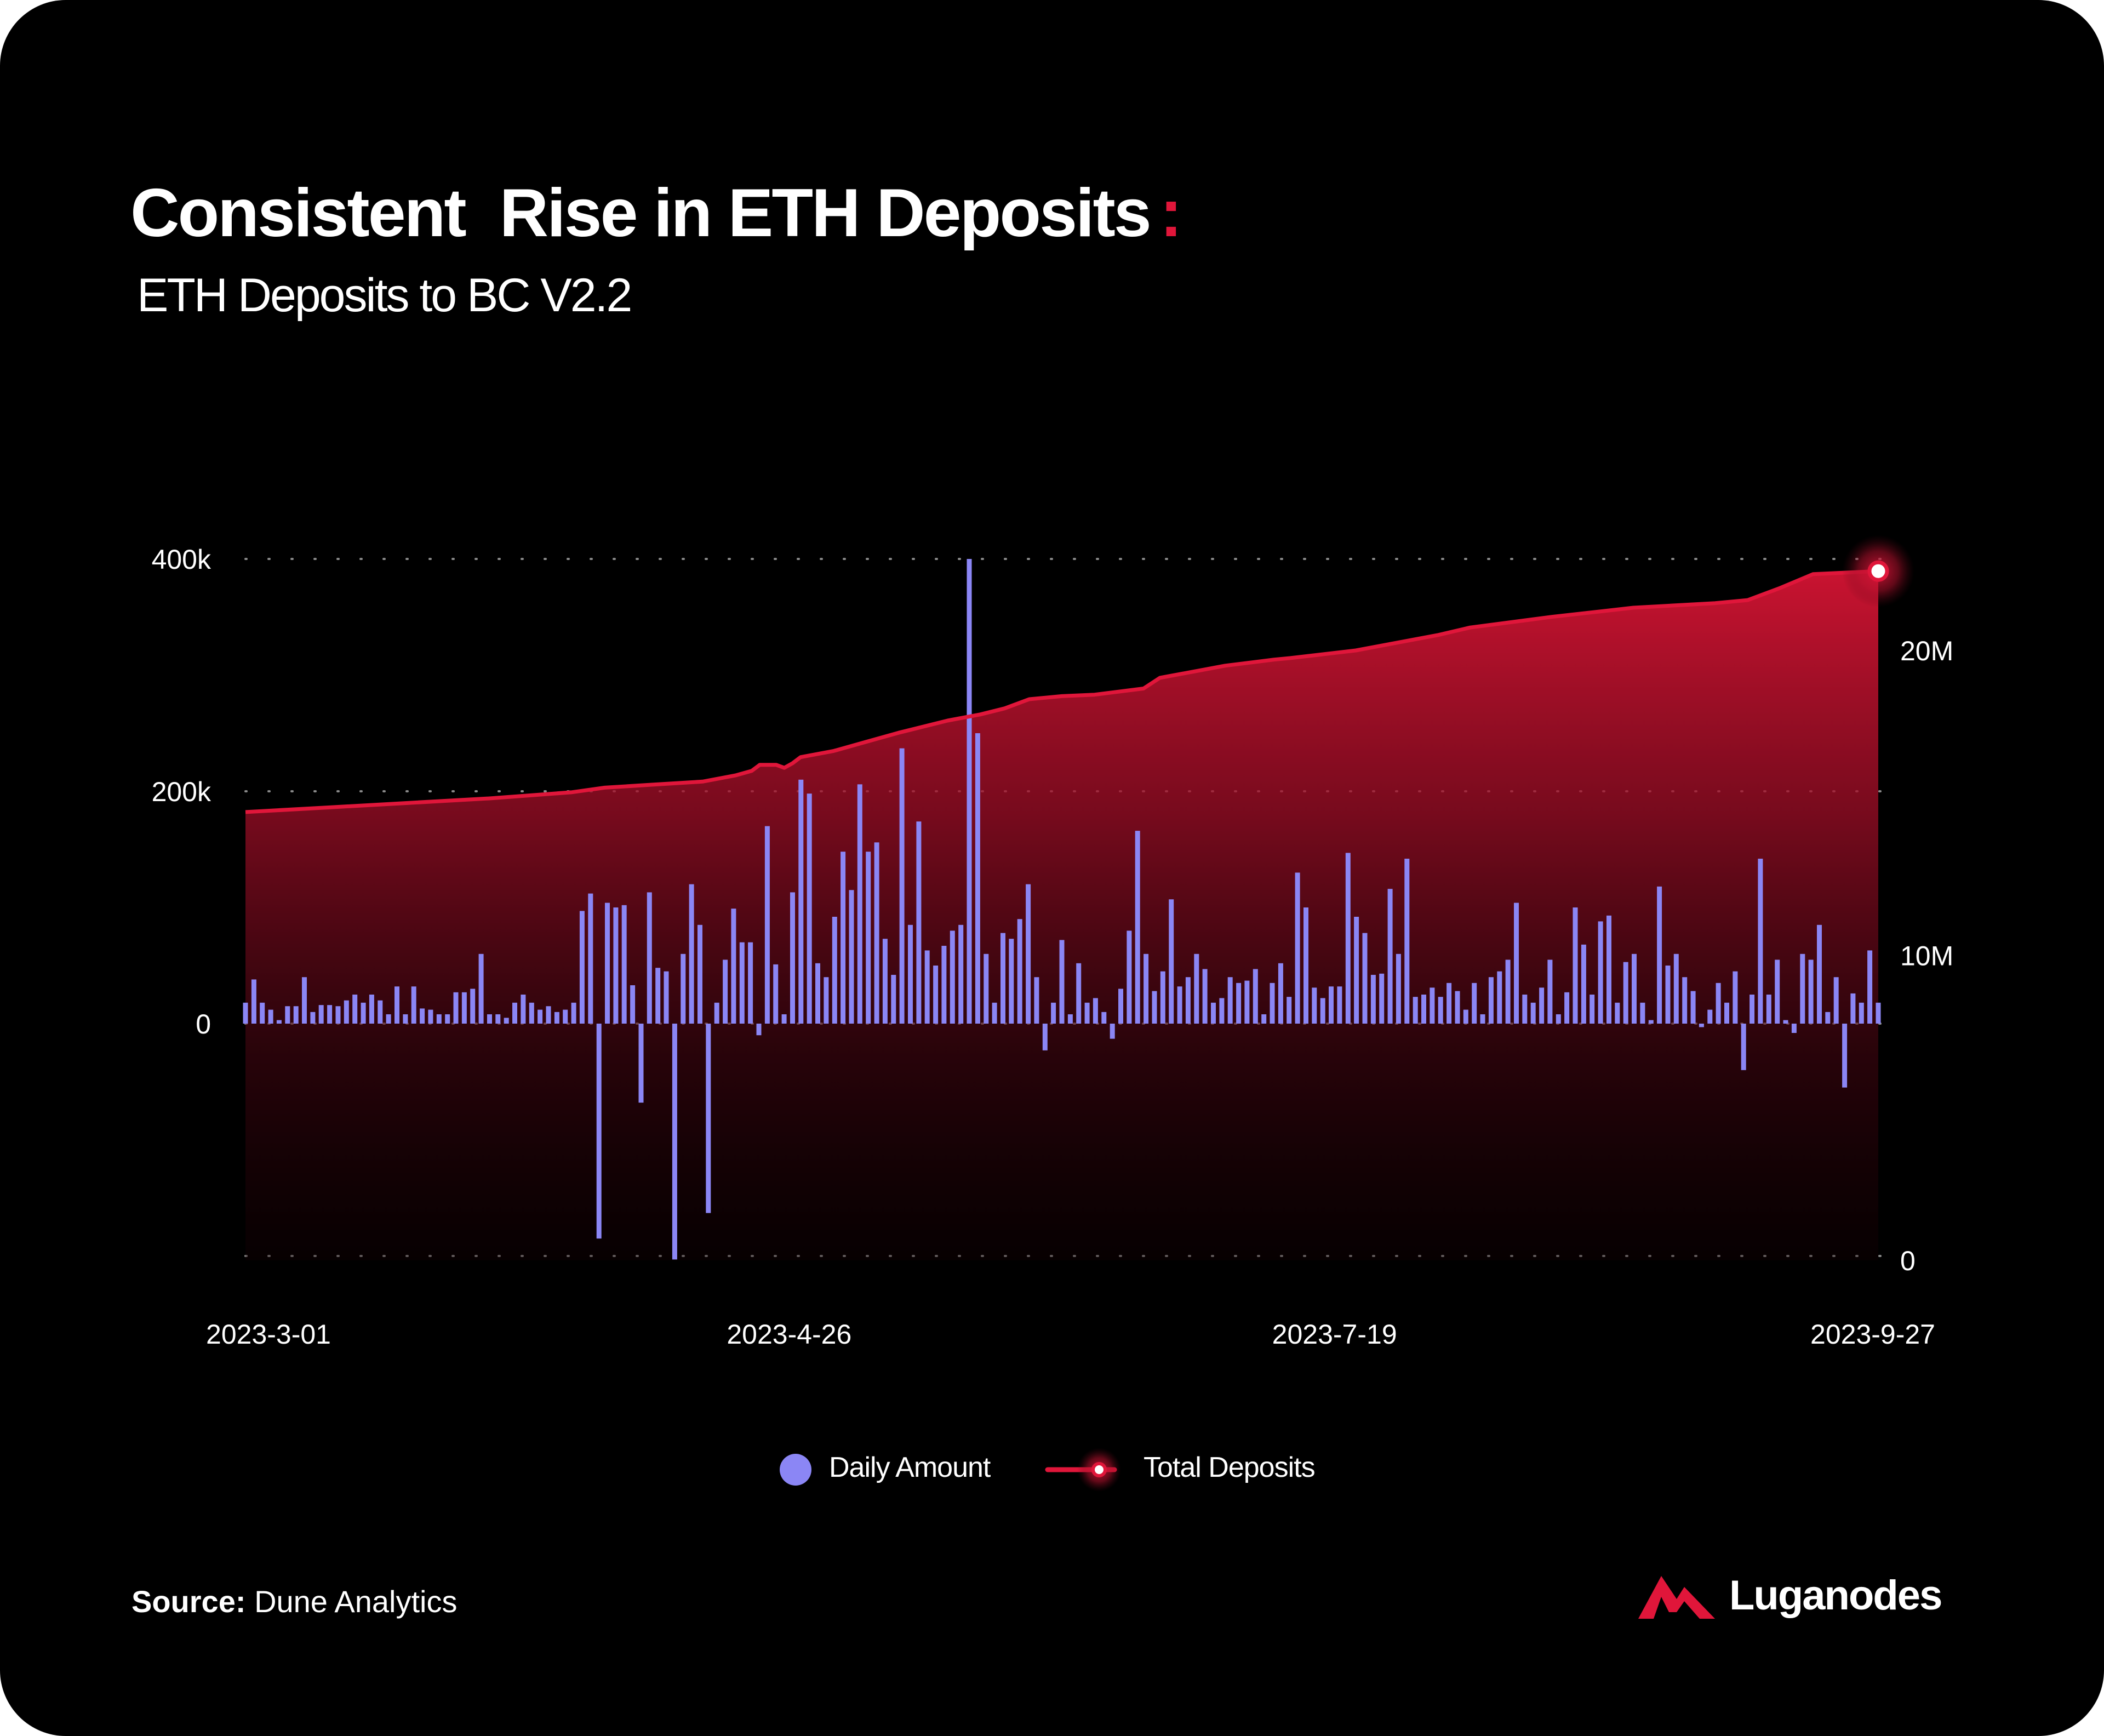 Image resolution: width=2104 pixels, height=1736 pixels. Describe the element at coordinates (1873, 1335) in the screenshot. I see `x-axis-tick-label: 2023-9-27` at that location.